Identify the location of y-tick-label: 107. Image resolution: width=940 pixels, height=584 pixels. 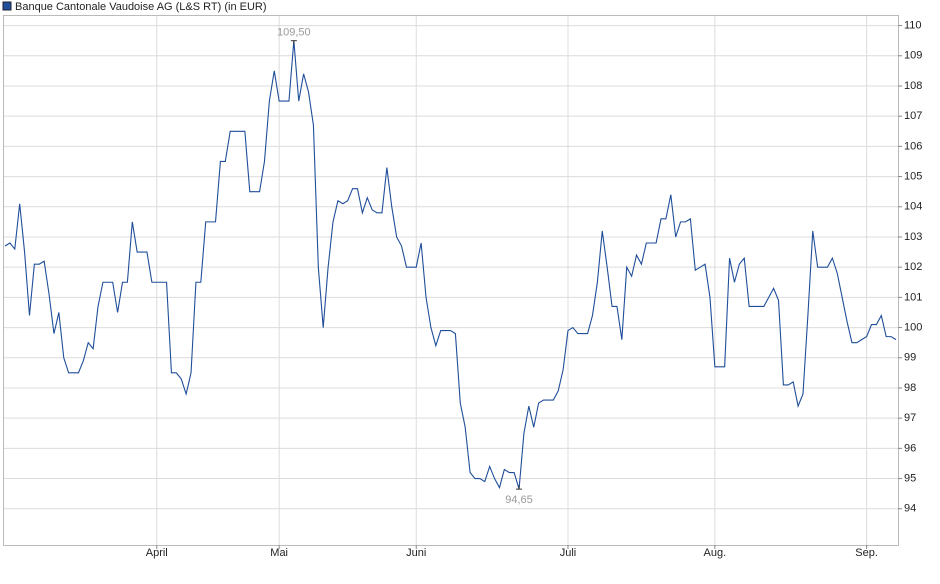
(913, 116).